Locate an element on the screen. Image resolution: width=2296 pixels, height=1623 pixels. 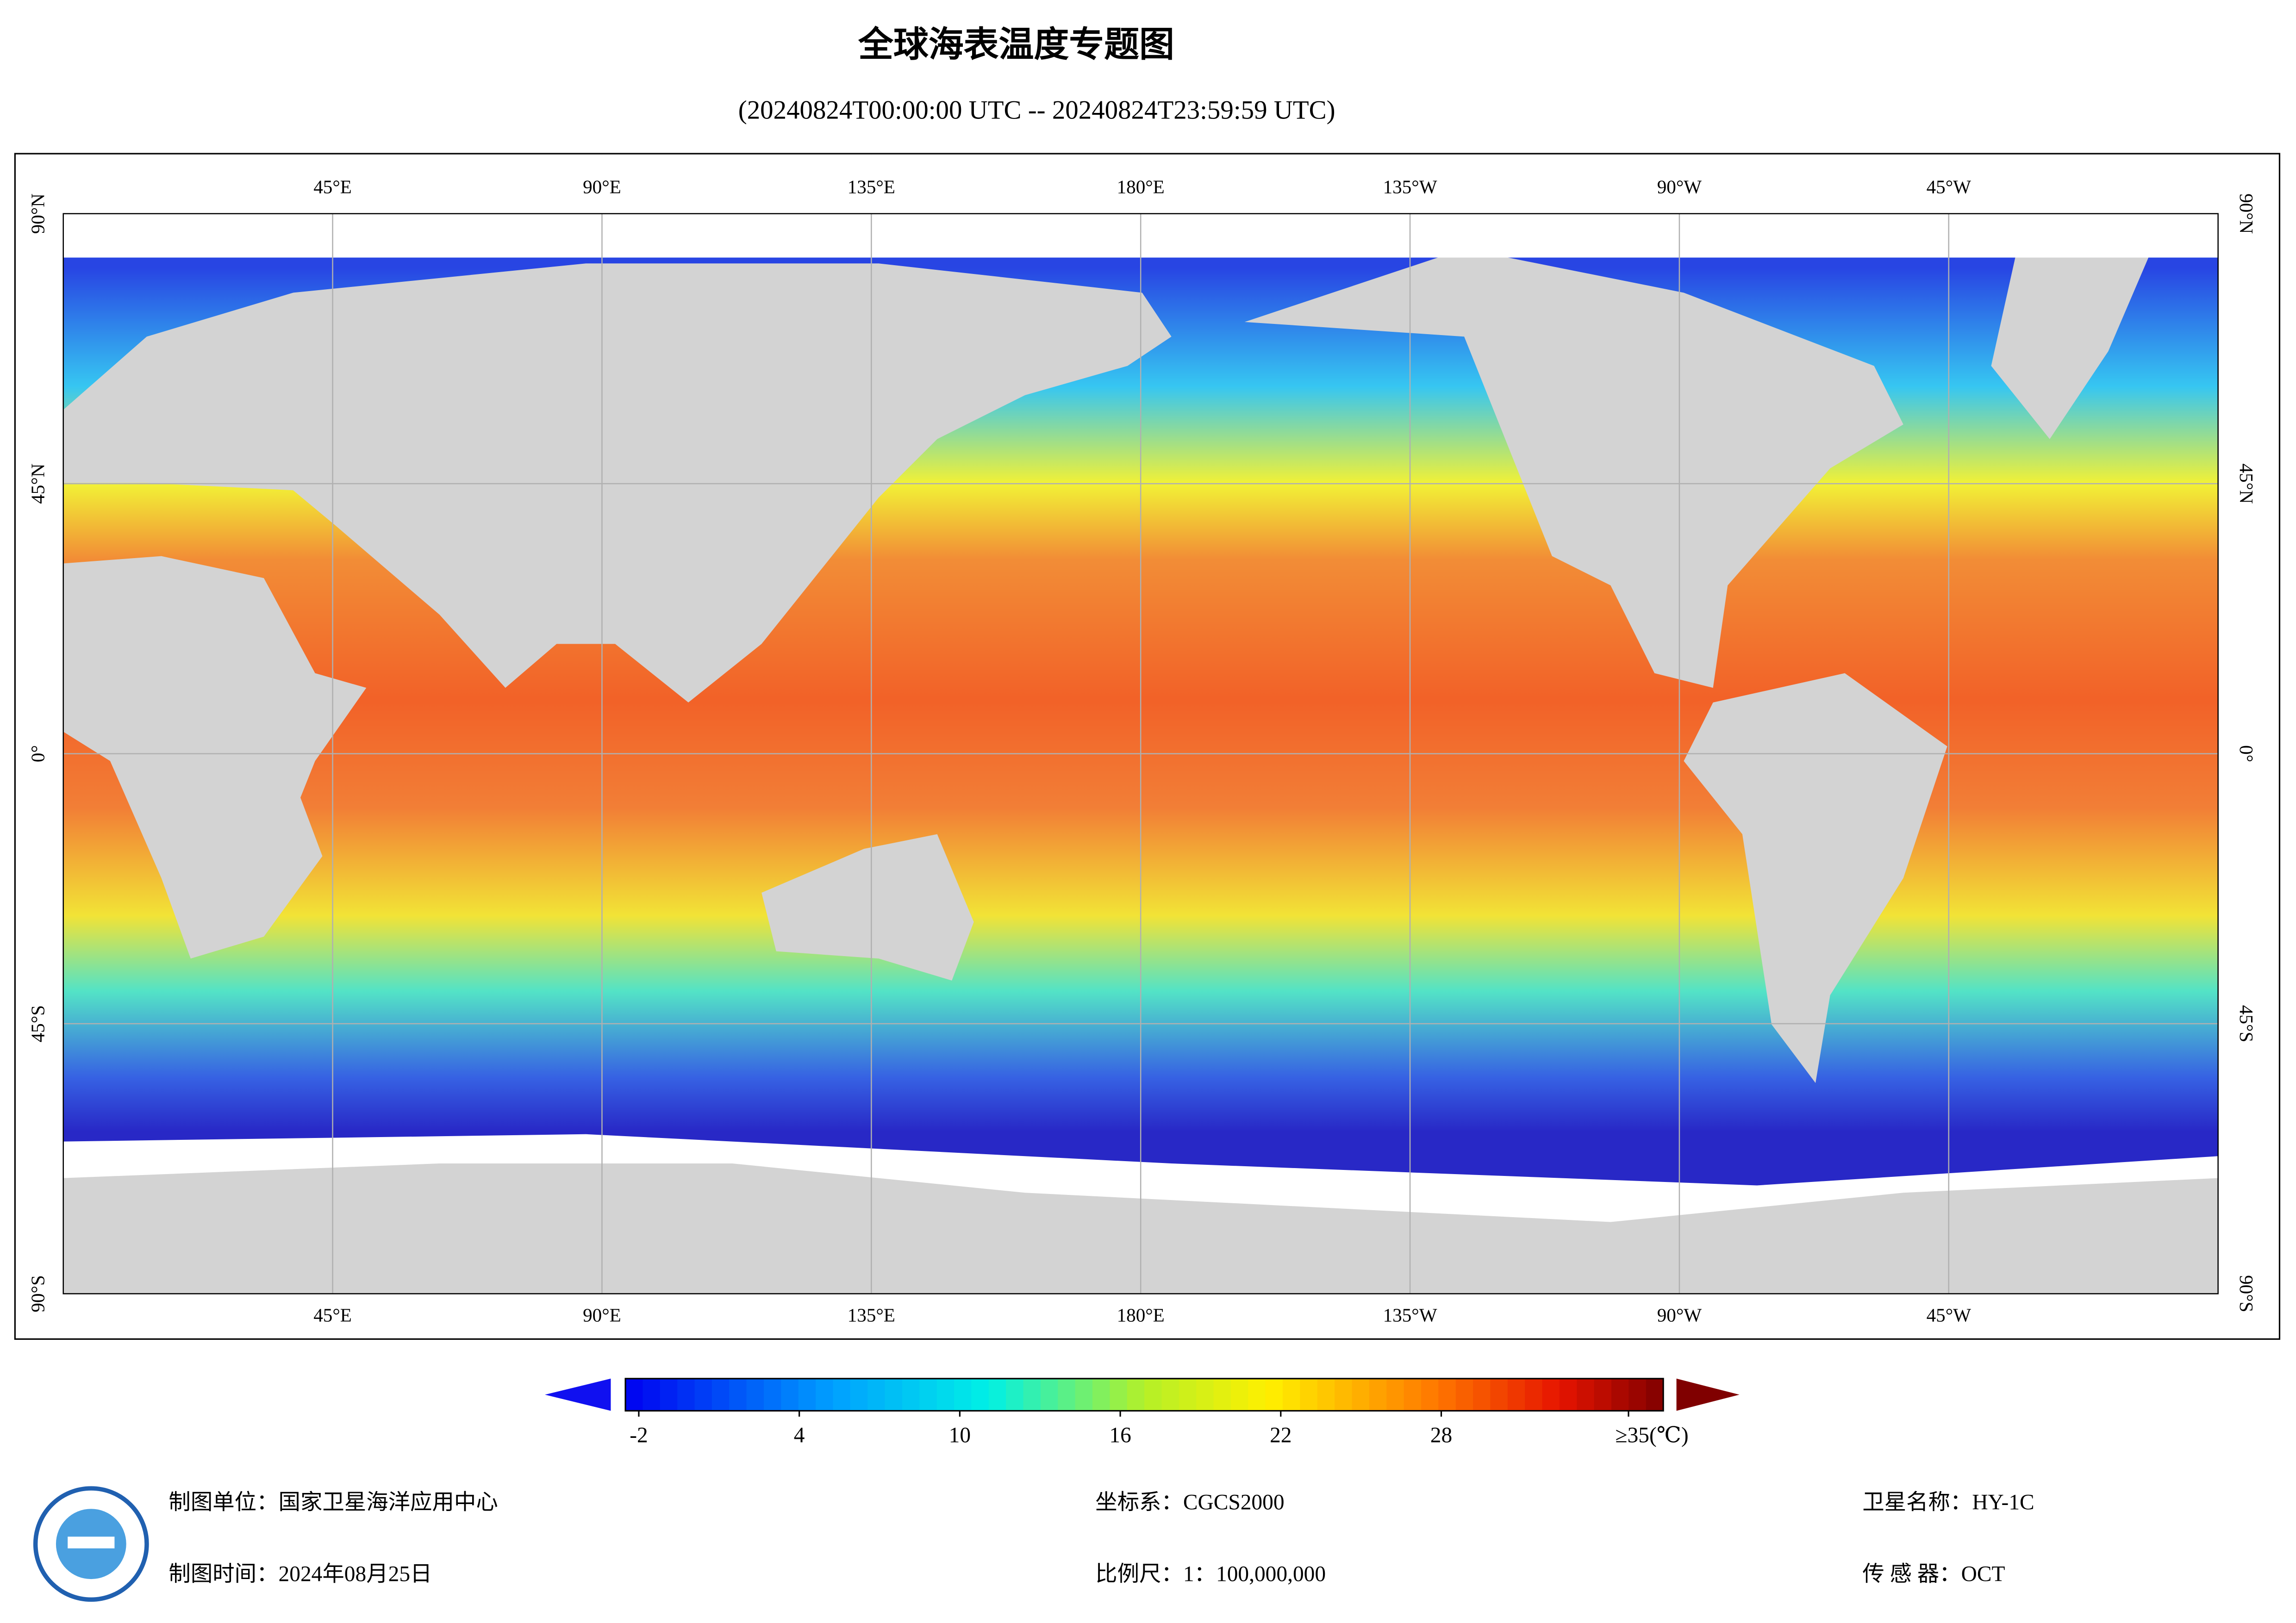
colorbar-tick-label: 22 is located at coordinates (1281, 1435).